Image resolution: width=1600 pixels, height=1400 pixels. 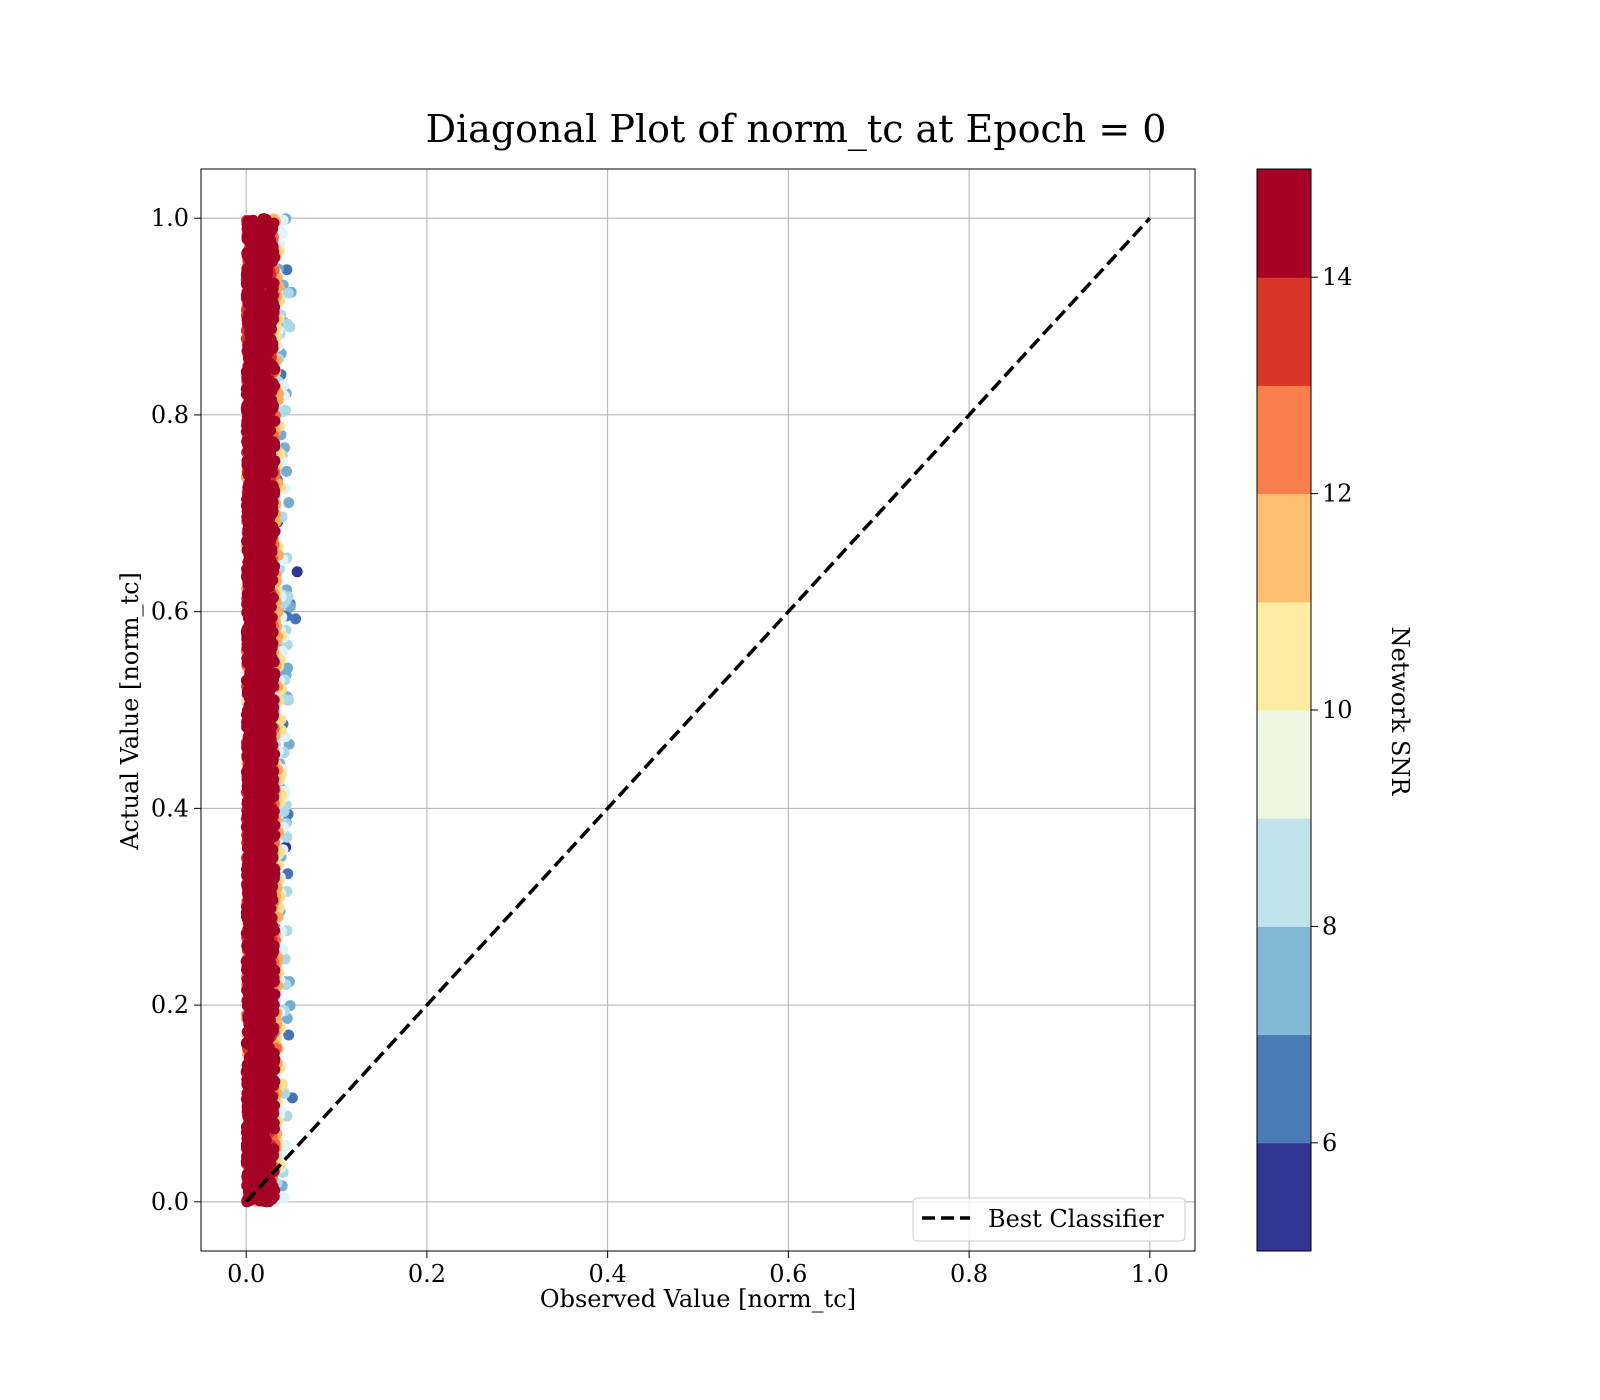 I want to click on scatter-points, so click(x=271, y=710).